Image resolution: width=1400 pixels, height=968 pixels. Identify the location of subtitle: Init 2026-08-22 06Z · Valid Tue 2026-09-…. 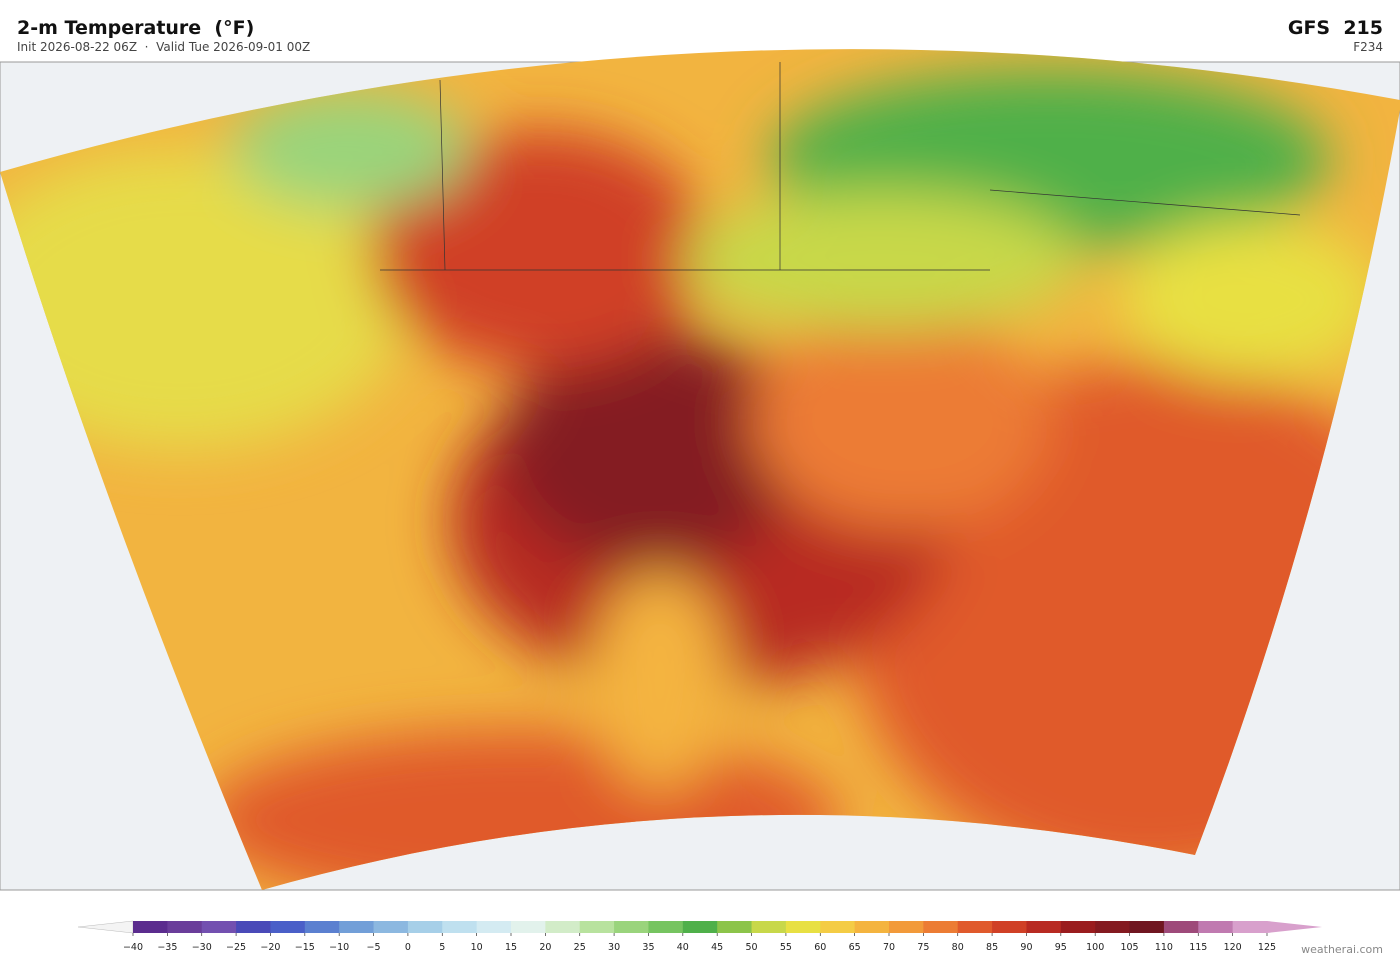
(163, 47).